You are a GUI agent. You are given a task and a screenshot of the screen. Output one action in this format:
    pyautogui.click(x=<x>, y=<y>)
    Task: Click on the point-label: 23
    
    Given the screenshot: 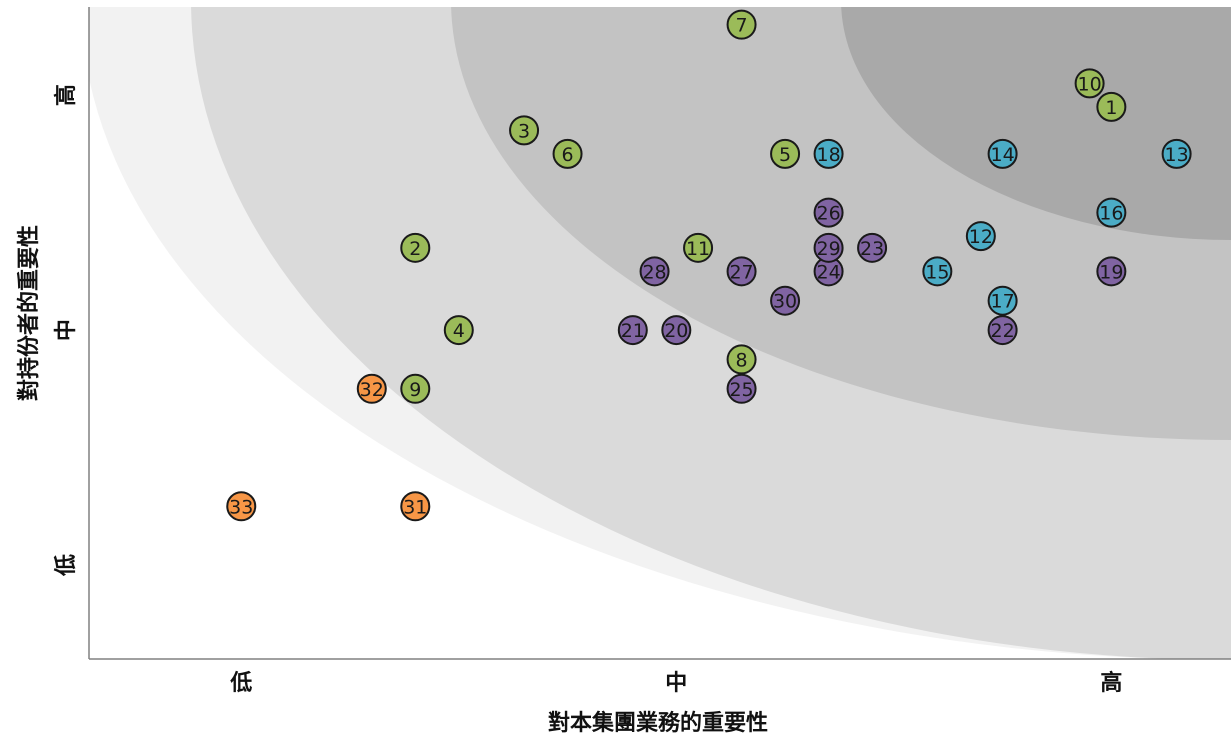 What is the action you would take?
    pyautogui.click(x=872, y=249)
    